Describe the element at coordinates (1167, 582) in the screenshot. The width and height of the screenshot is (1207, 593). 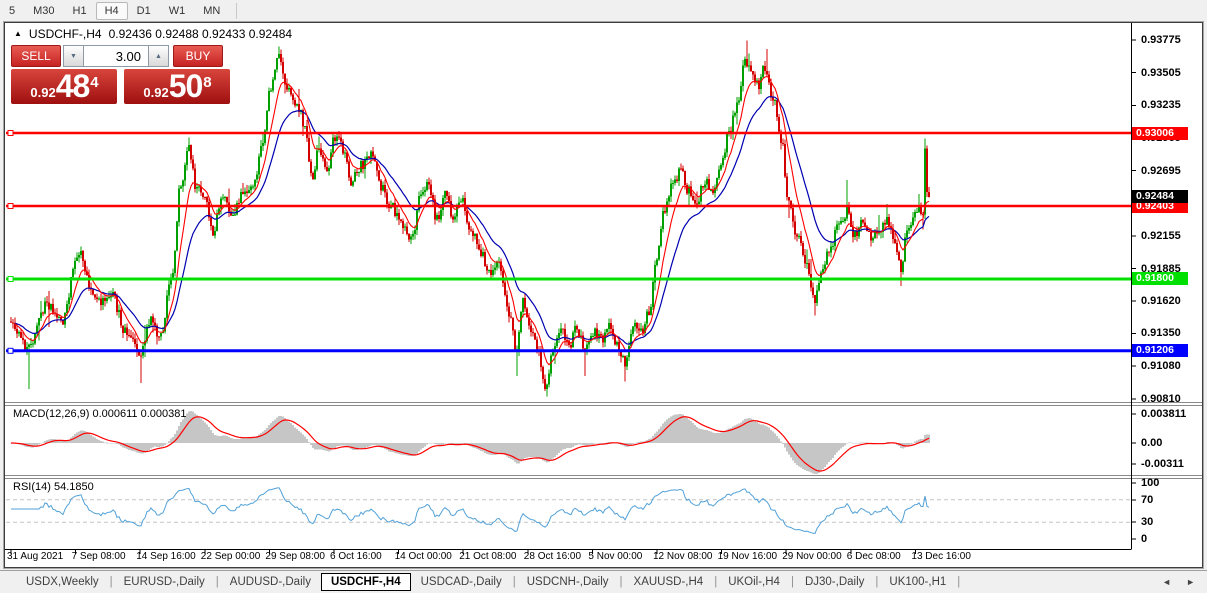
I see `tab-scroll-left-icon: ◄` at that location.